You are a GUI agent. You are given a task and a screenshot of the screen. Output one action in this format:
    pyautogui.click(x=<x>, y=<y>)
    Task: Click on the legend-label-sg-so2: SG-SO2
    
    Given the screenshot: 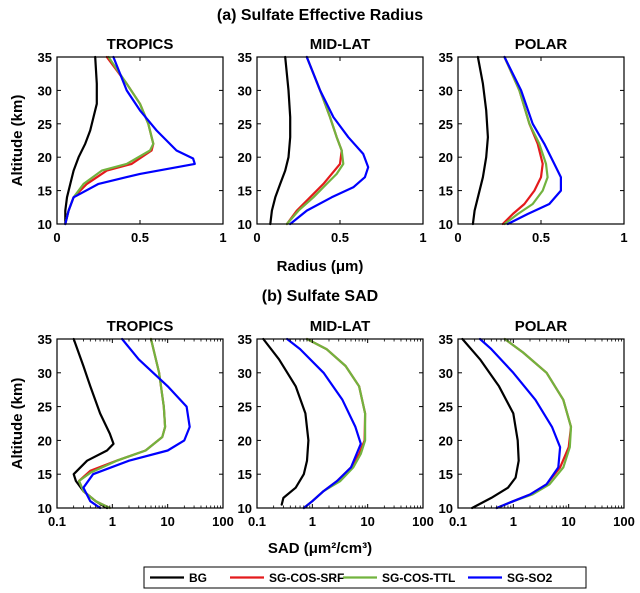 What is the action you would take?
    pyautogui.click(x=530, y=578)
    